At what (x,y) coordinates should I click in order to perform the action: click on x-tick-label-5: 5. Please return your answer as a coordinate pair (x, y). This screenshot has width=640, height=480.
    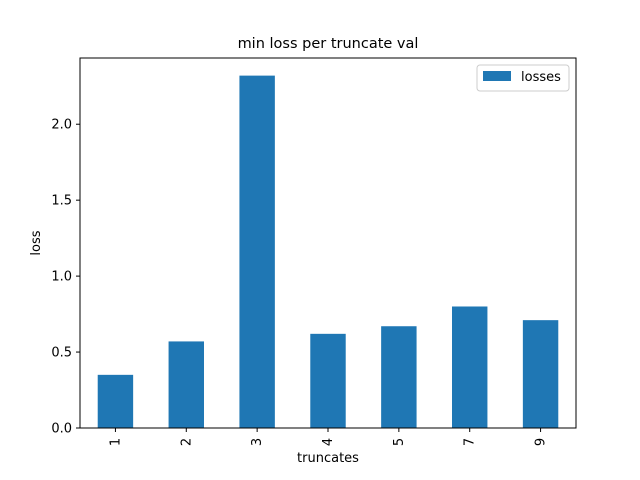
    Looking at the image, I should click on (399, 442).